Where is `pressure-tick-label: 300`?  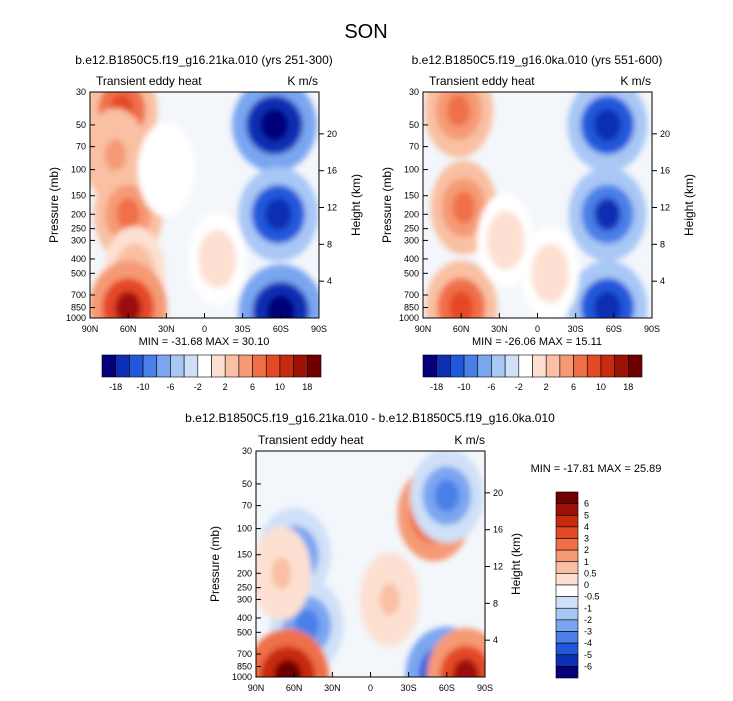
pressure-tick-label: 300 is located at coordinates (244, 599).